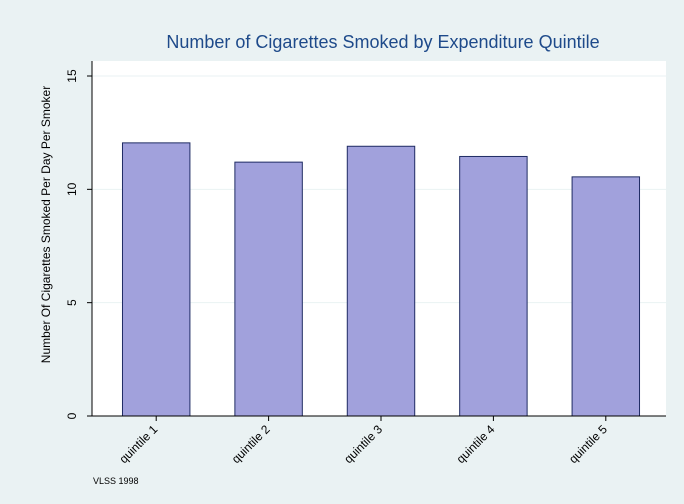 This screenshot has width=684, height=504. I want to click on y-ticks: 0 5 10 15, so click(78, 244).